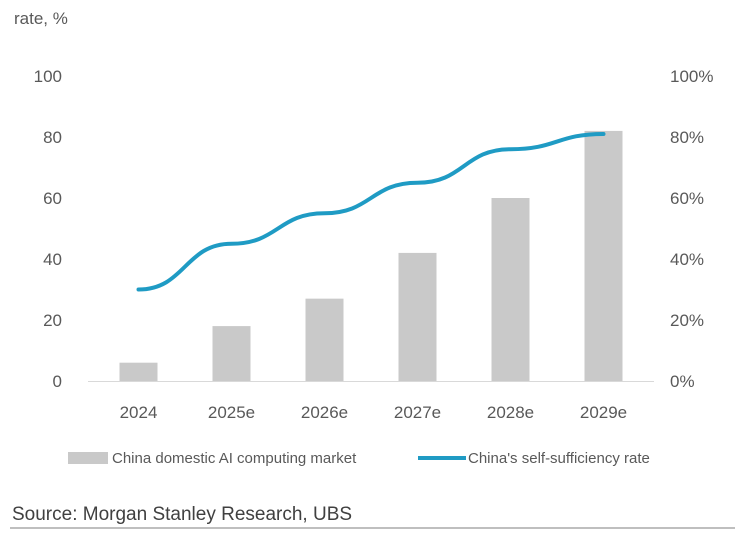 The width and height of the screenshot is (745, 536). I want to click on x-tick-label: 2029e, so click(603, 412).